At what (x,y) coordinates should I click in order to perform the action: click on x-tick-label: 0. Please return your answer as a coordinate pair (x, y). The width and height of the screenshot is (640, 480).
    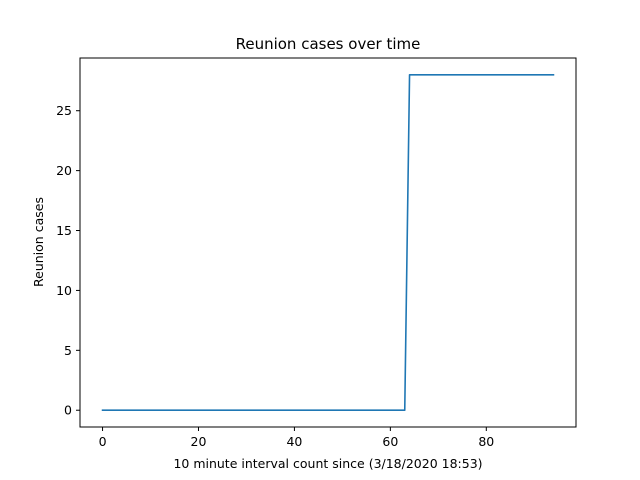
    Looking at the image, I should click on (103, 441).